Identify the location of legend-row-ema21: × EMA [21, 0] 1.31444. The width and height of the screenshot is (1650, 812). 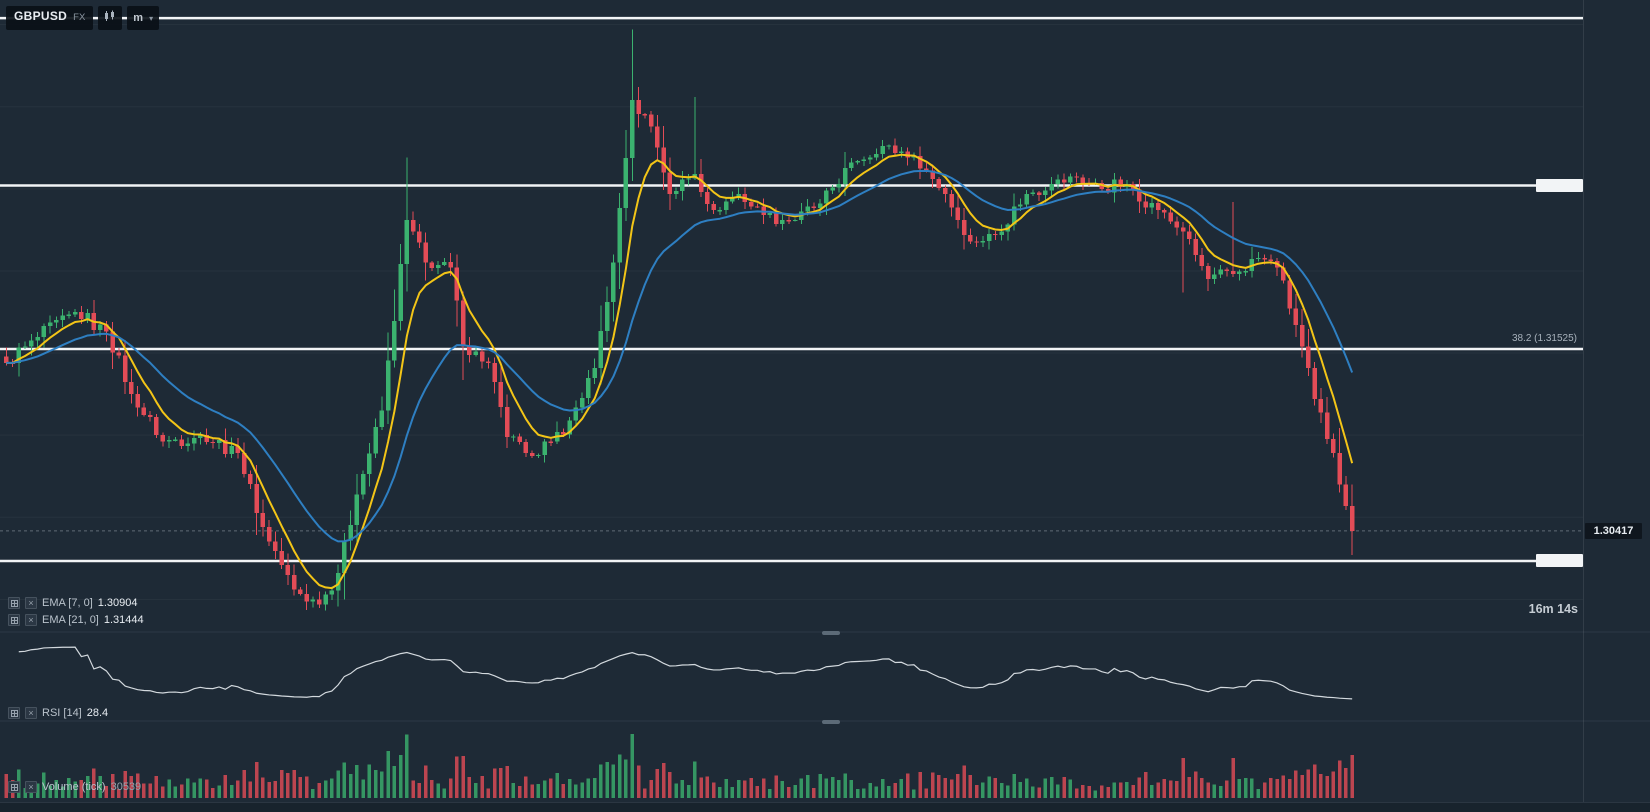
(76, 620).